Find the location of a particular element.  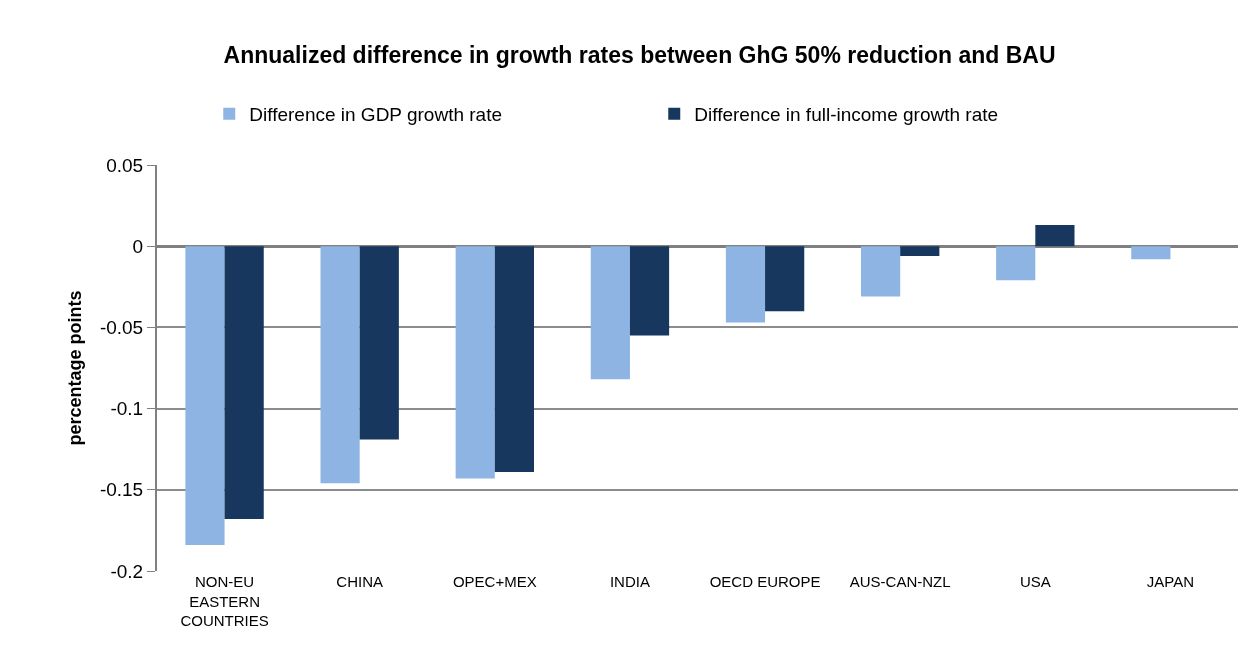

y-tick-label: 0.05 is located at coordinates (125, 165).